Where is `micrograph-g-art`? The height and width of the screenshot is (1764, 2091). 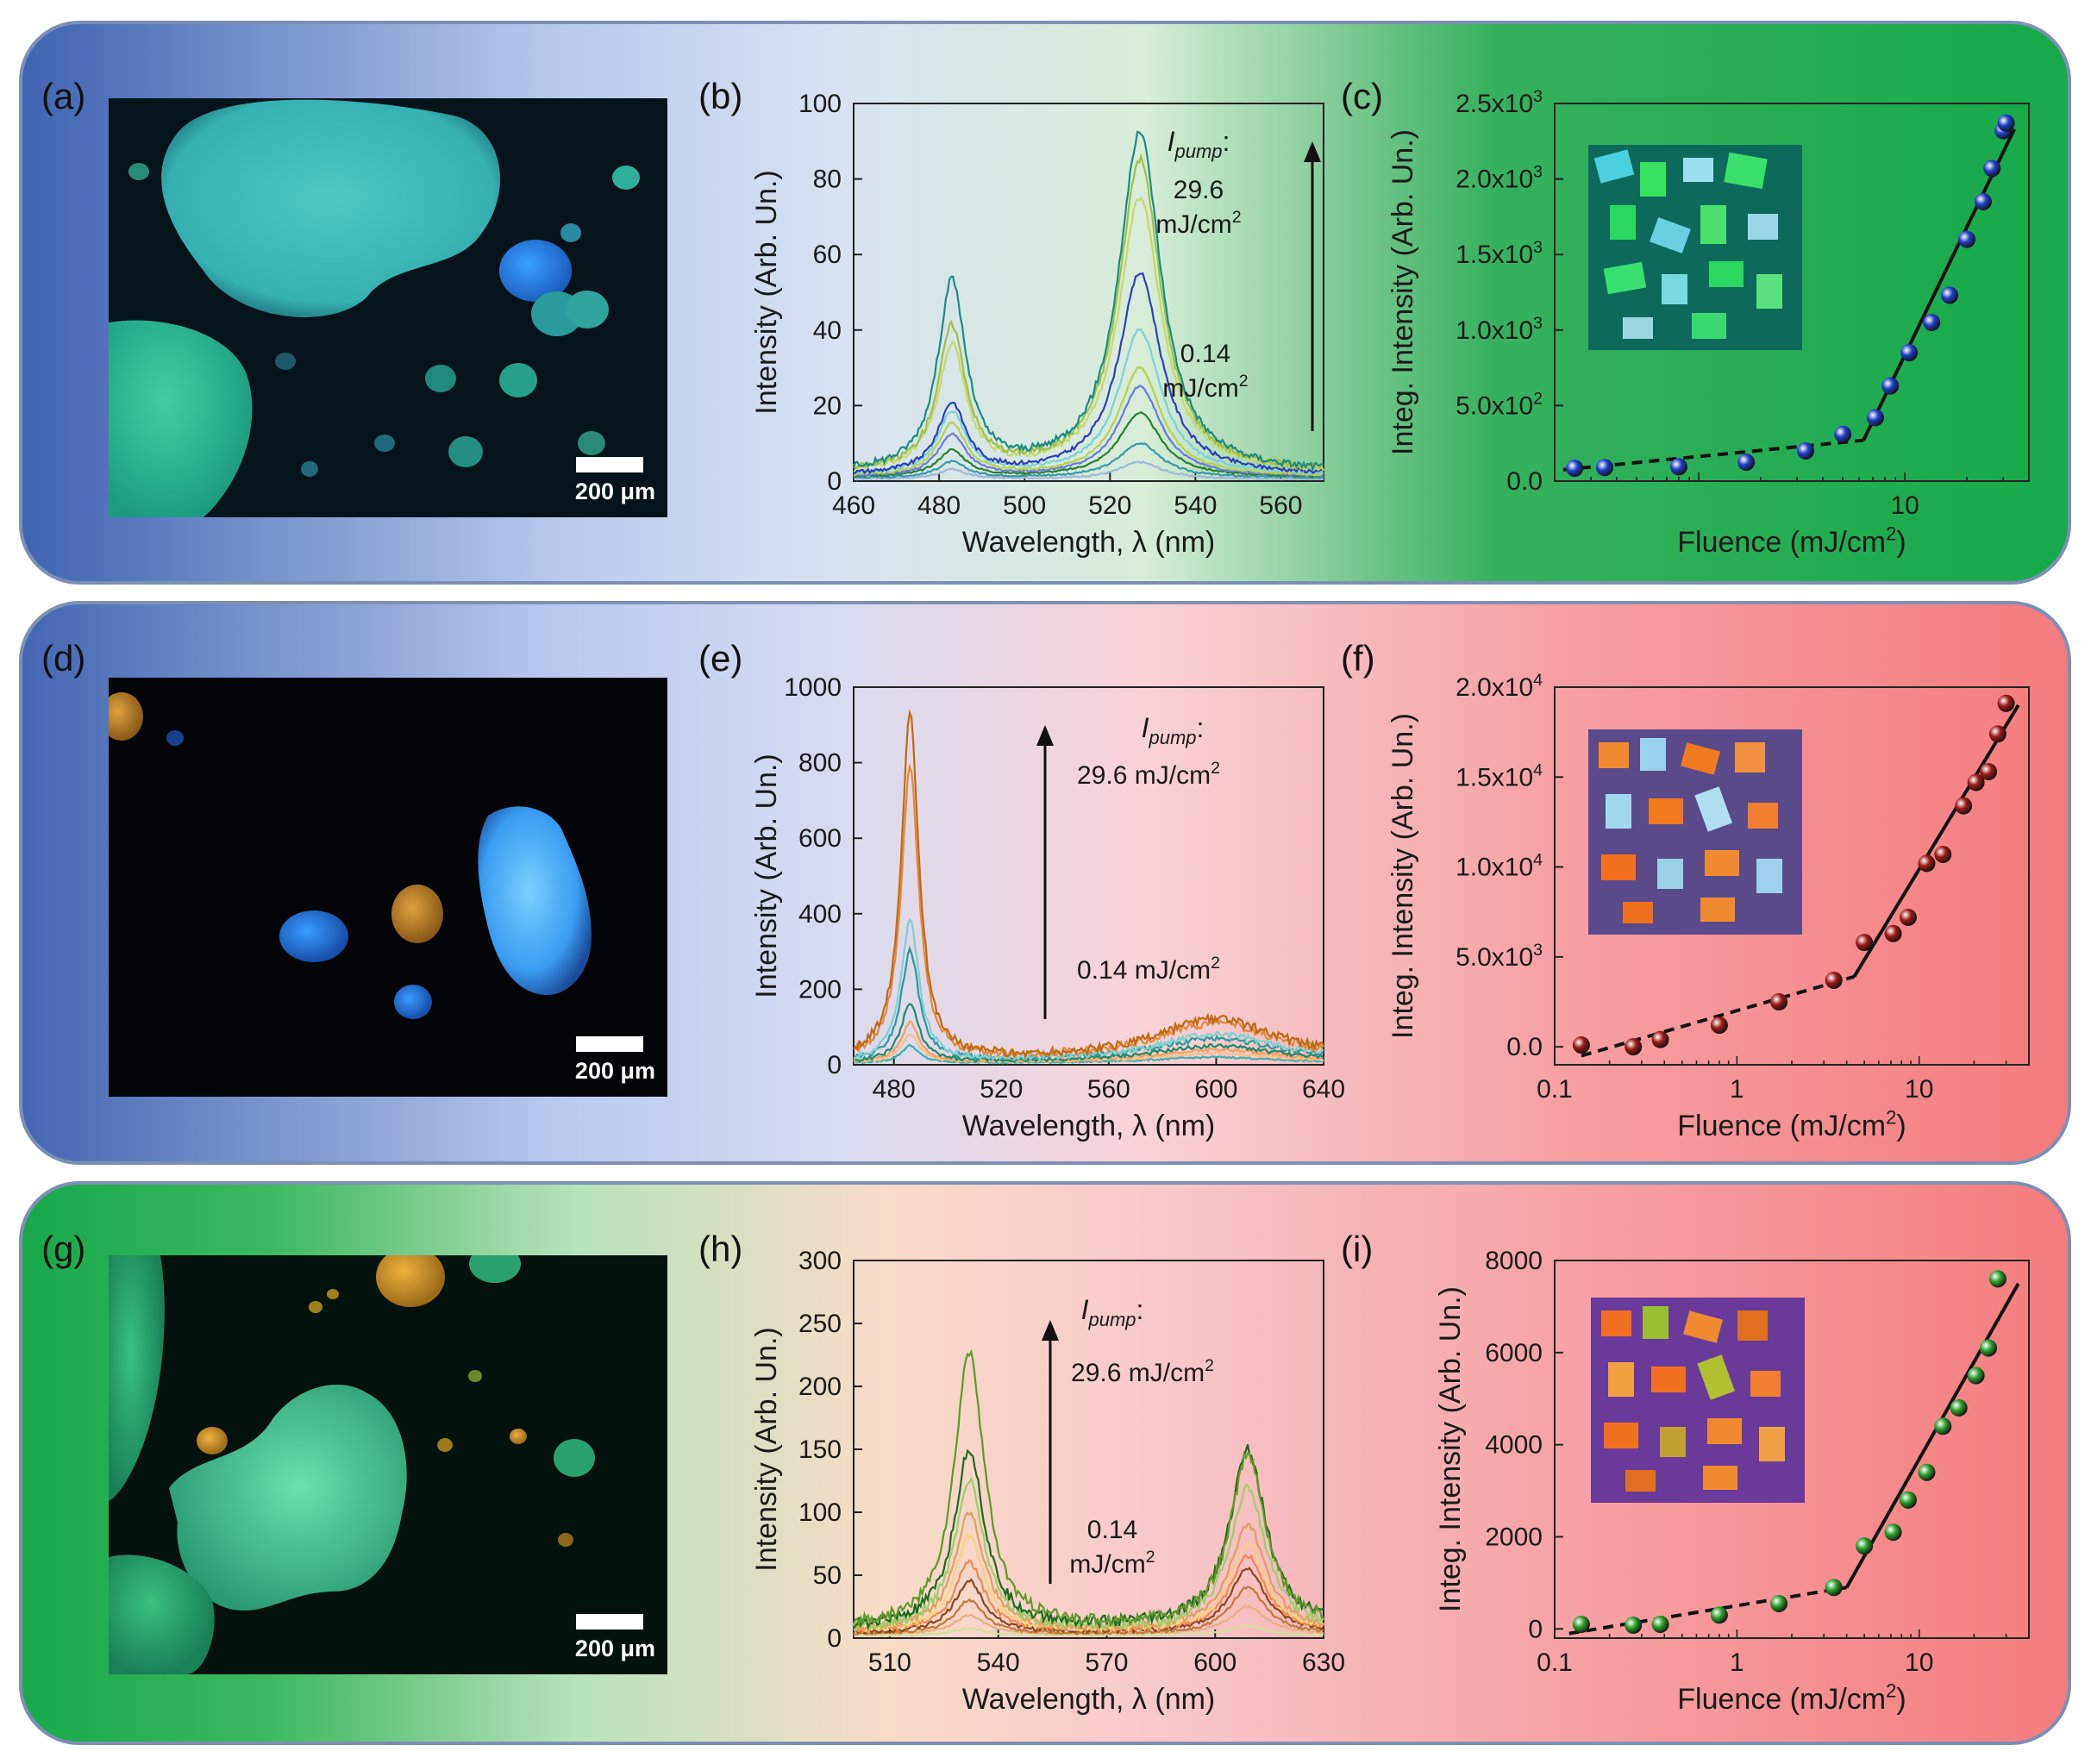
micrograph-g-art is located at coordinates (388, 1464).